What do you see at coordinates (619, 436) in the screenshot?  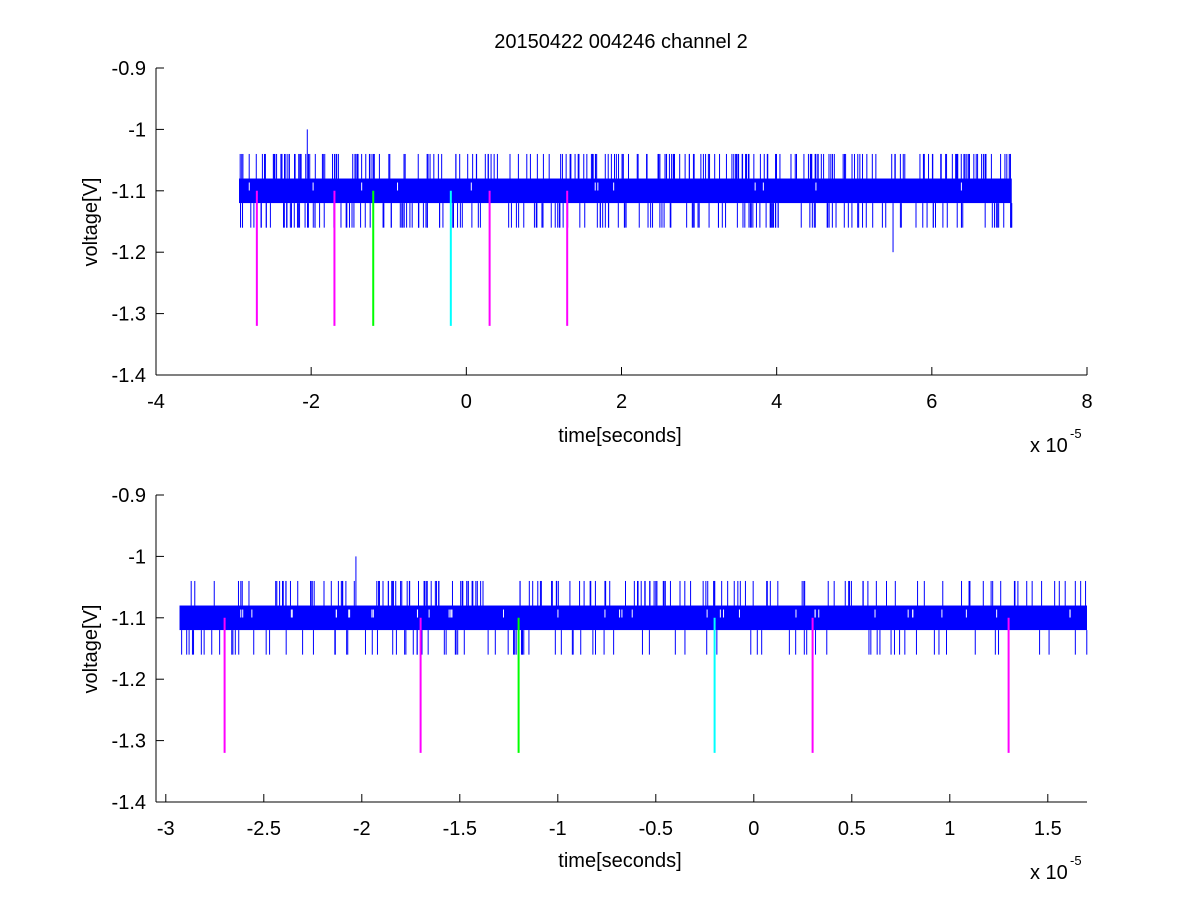 I see `top-x-axis-label: time[seconds]` at bounding box center [619, 436].